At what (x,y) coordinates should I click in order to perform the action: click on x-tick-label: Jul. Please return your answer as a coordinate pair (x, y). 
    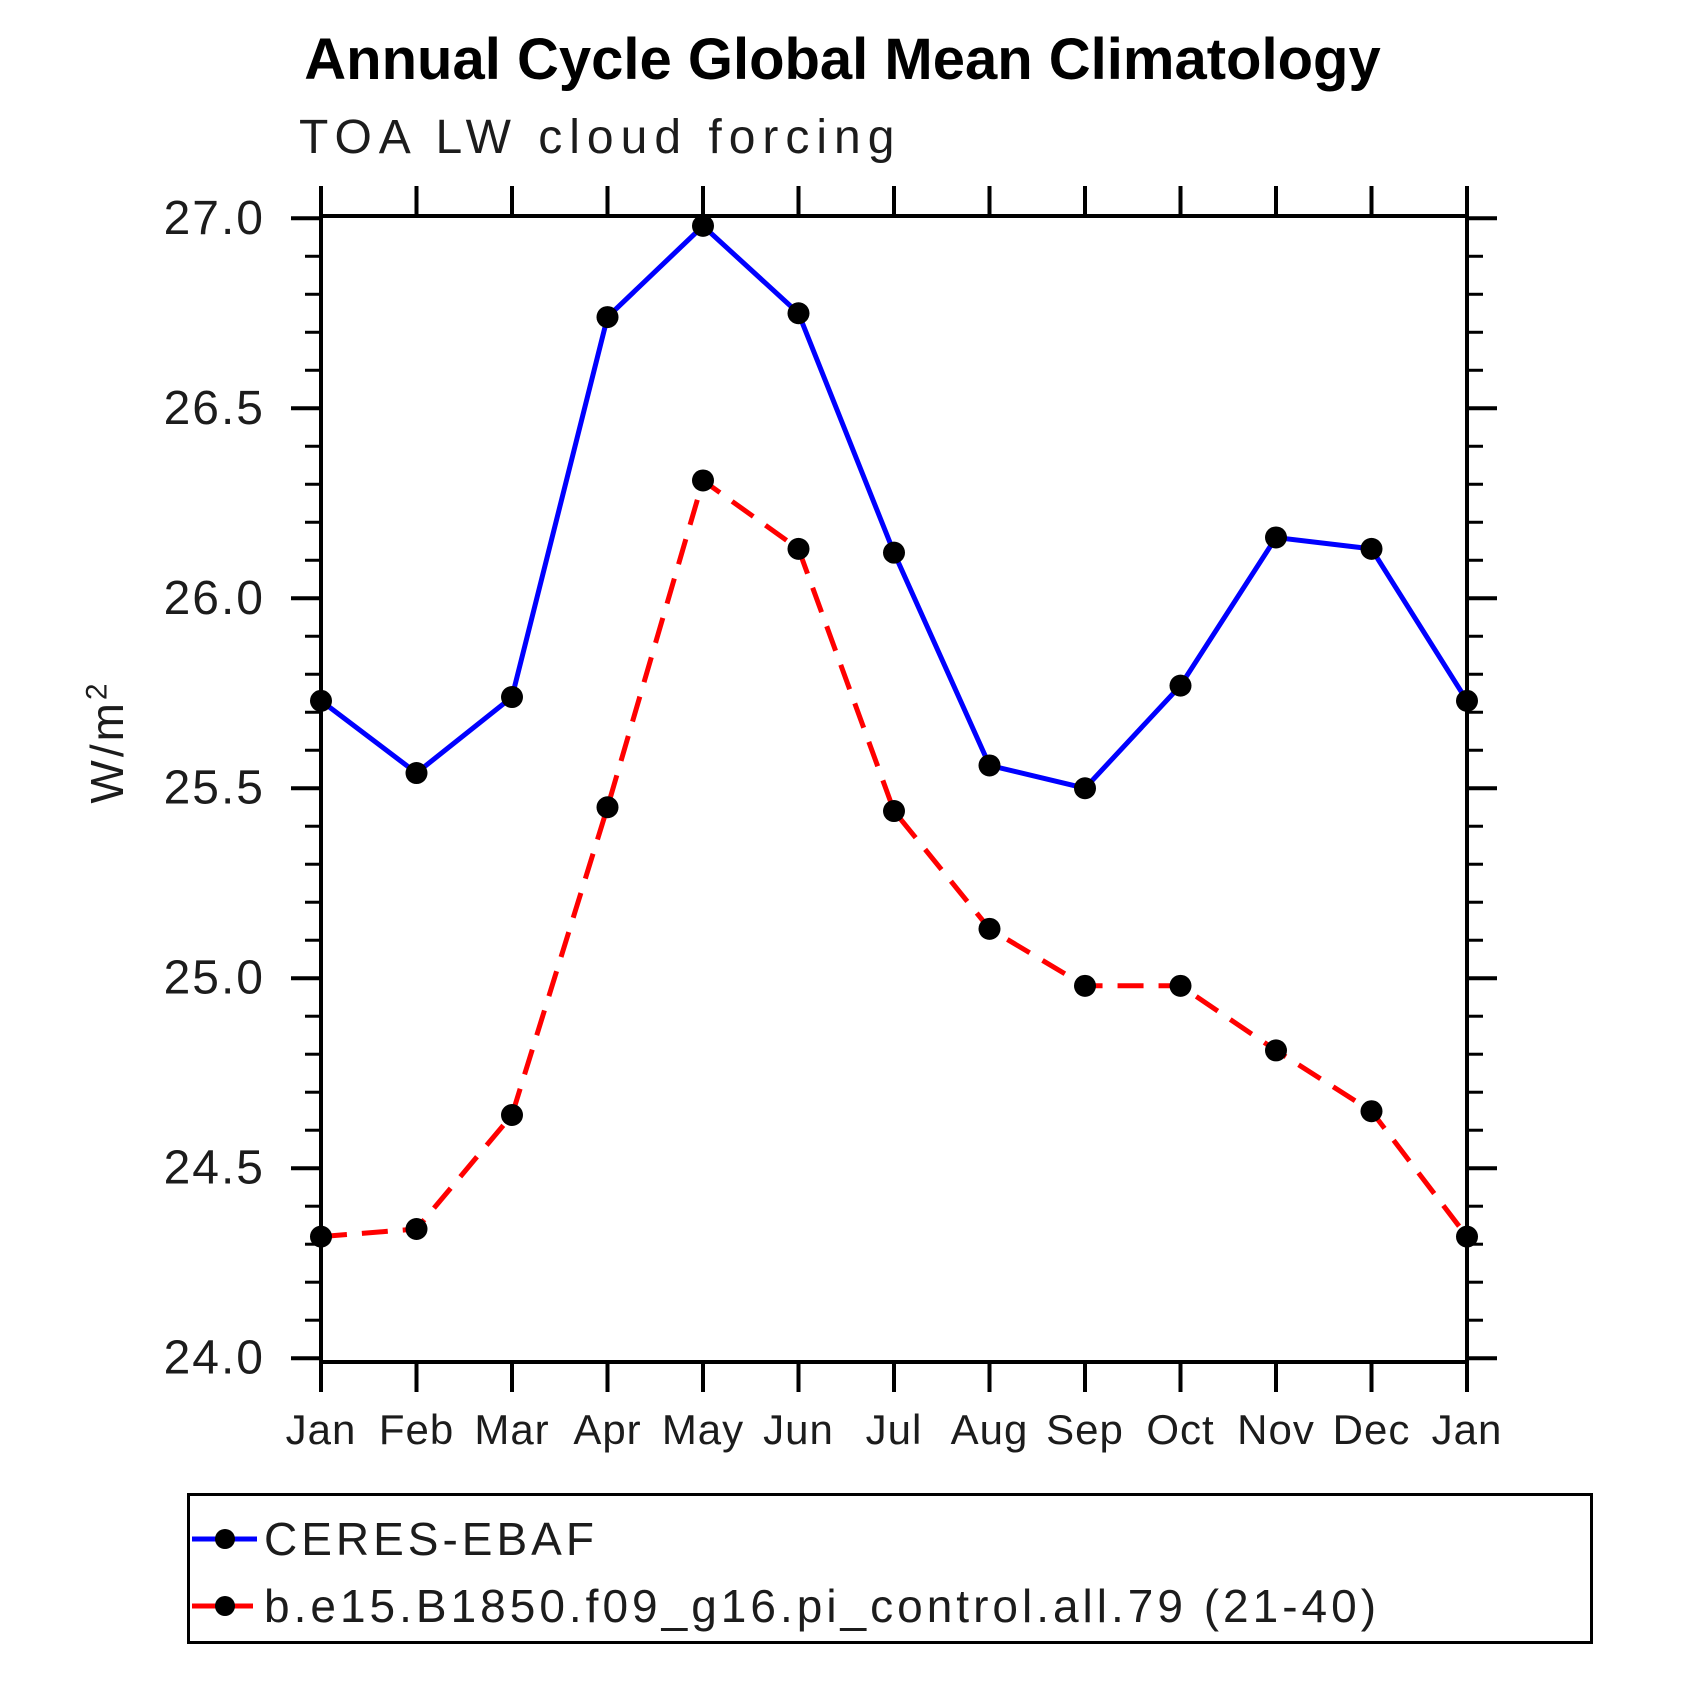
    Looking at the image, I should click on (894, 1429).